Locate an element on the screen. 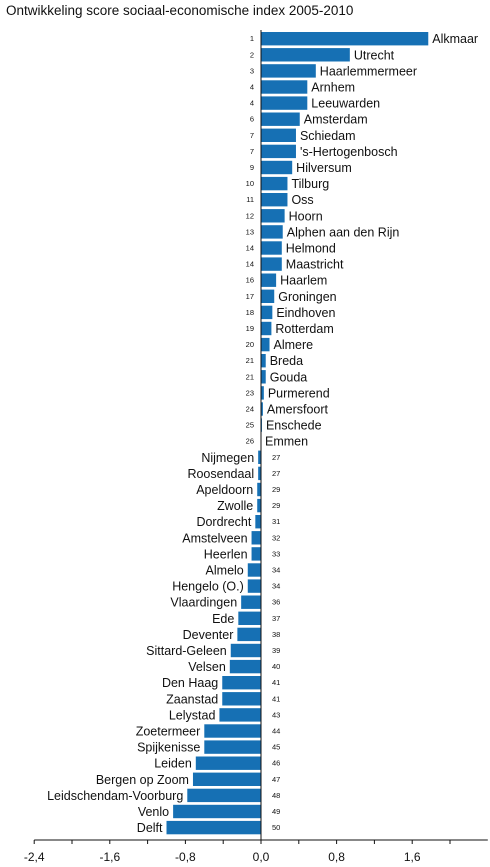  bar-label: Hilversum is located at coordinates (324, 168).